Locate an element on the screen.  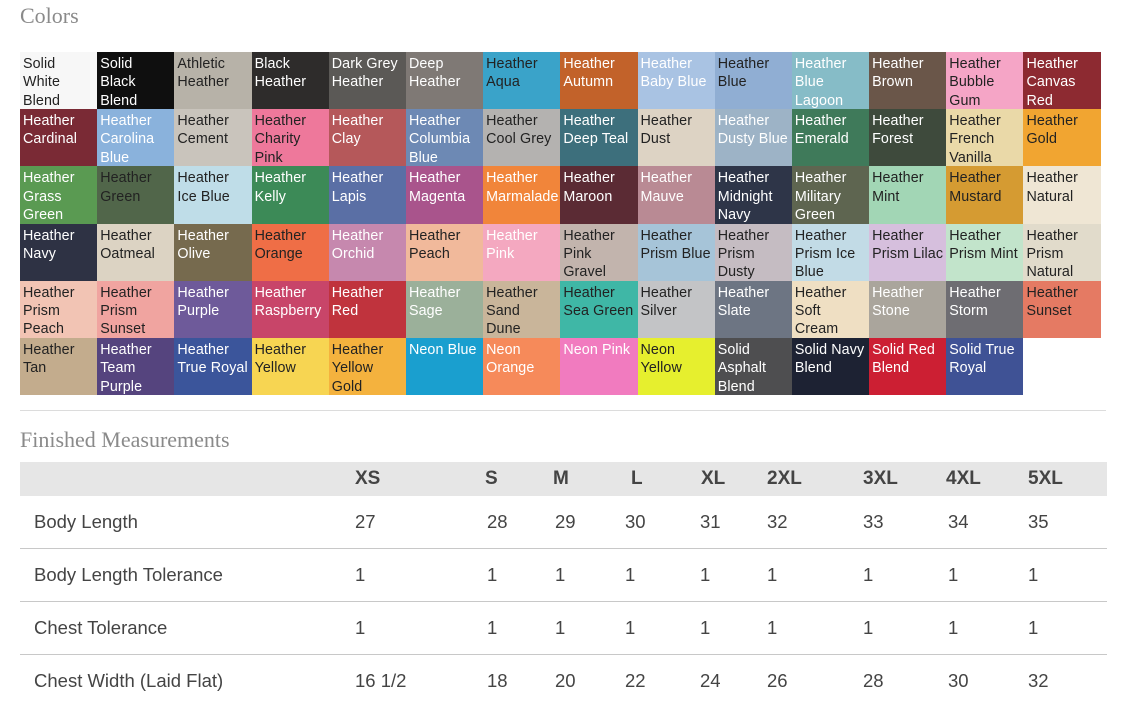
measurement-label: Body Length Tolerance is located at coordinates (180, 575).